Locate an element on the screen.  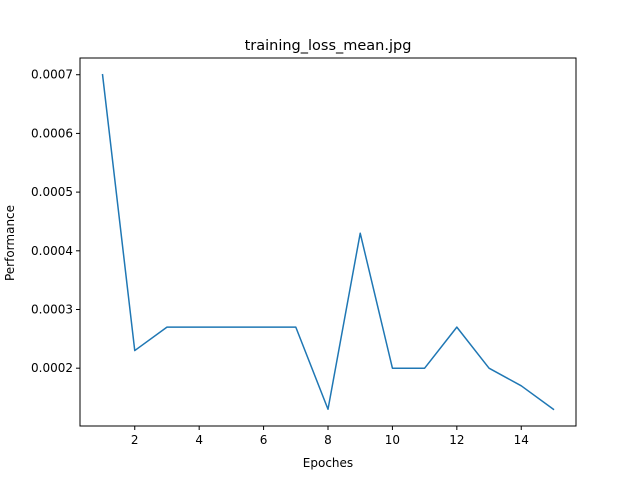
y-tick-label: 0.0007 is located at coordinates (52, 75).